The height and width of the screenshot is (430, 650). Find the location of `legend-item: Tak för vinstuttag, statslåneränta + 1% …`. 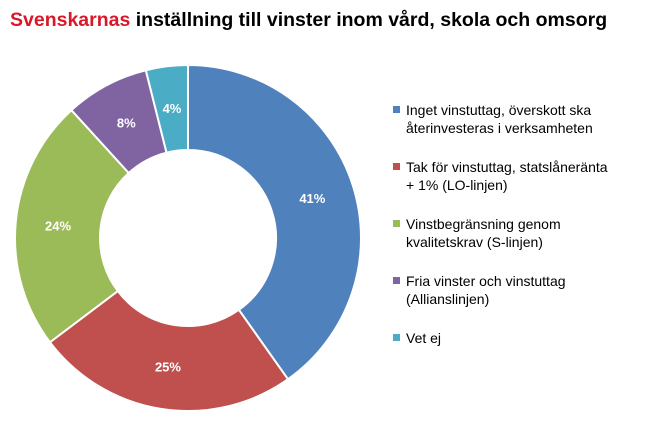

legend-item: Tak för vinstuttag, statslåneränta + 1% … is located at coordinates (518, 176).